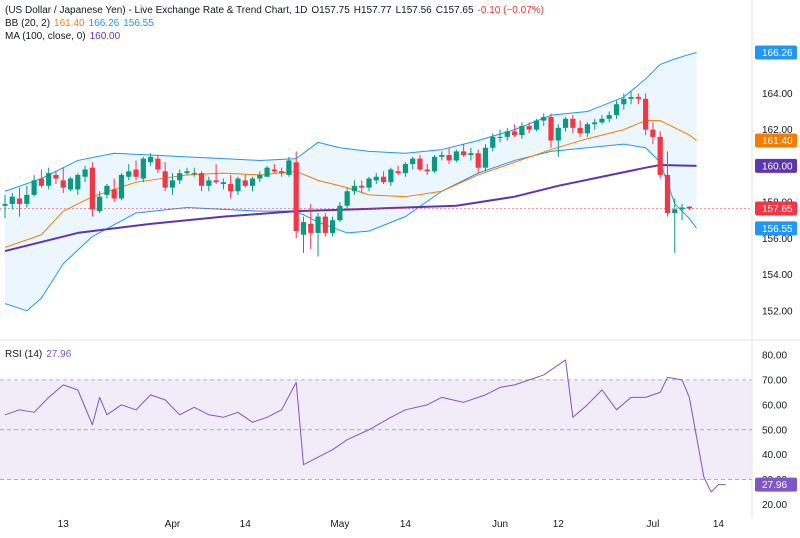 Image resolution: width=800 pixels, height=538 pixels. I want to click on bb-legend: BB (20, 2) 161.40 166.26 156.55, so click(81, 24).